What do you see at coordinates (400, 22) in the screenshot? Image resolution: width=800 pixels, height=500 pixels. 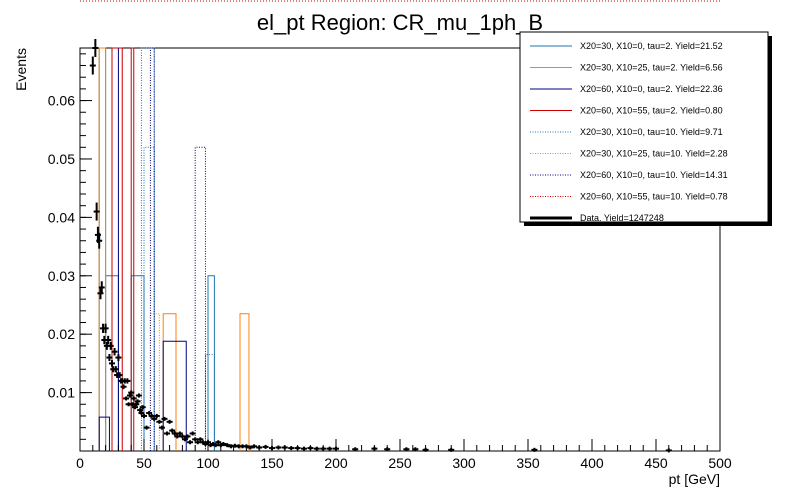 I see `chart-title: el_pt Region: CR_mu_1ph_B` at bounding box center [400, 22].